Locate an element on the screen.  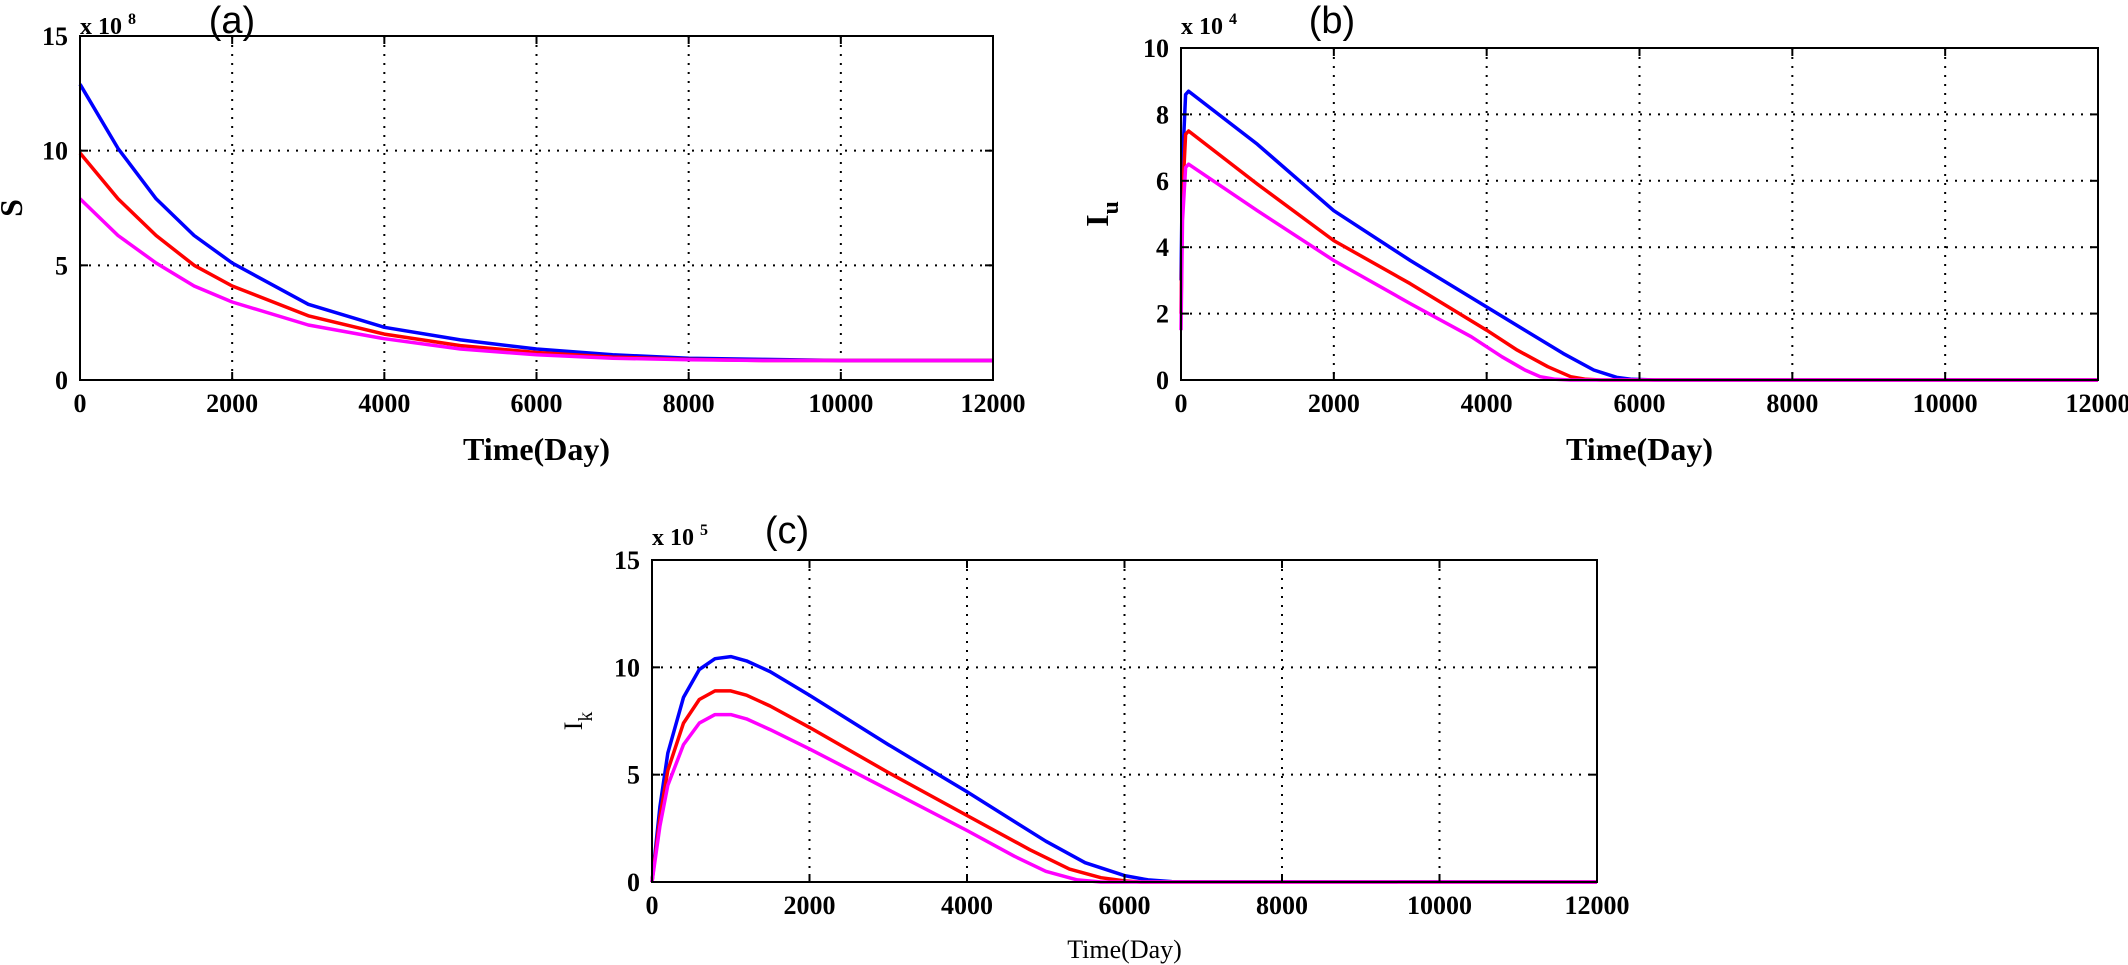
y-axis-title: Iu is located at coordinates (1101, 214).